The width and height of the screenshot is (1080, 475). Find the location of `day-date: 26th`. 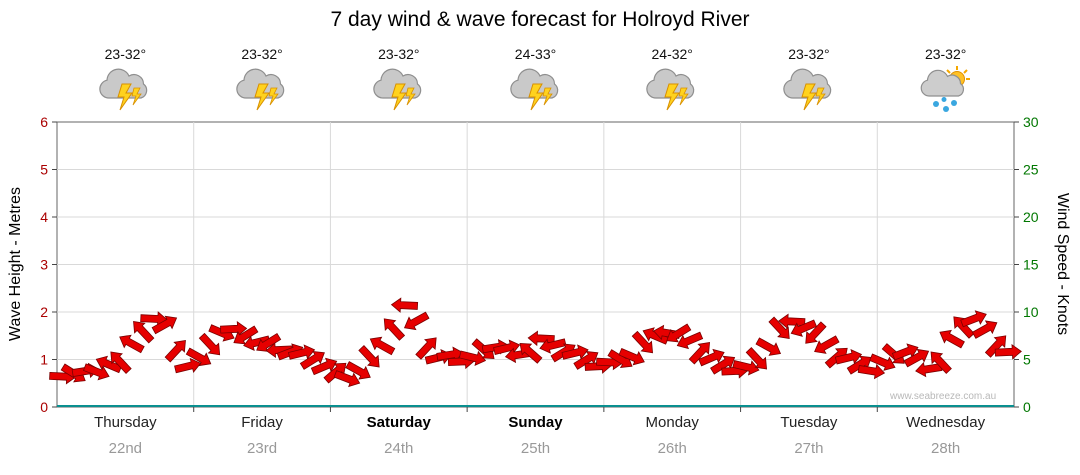

day-date: 26th is located at coordinates (672, 448).